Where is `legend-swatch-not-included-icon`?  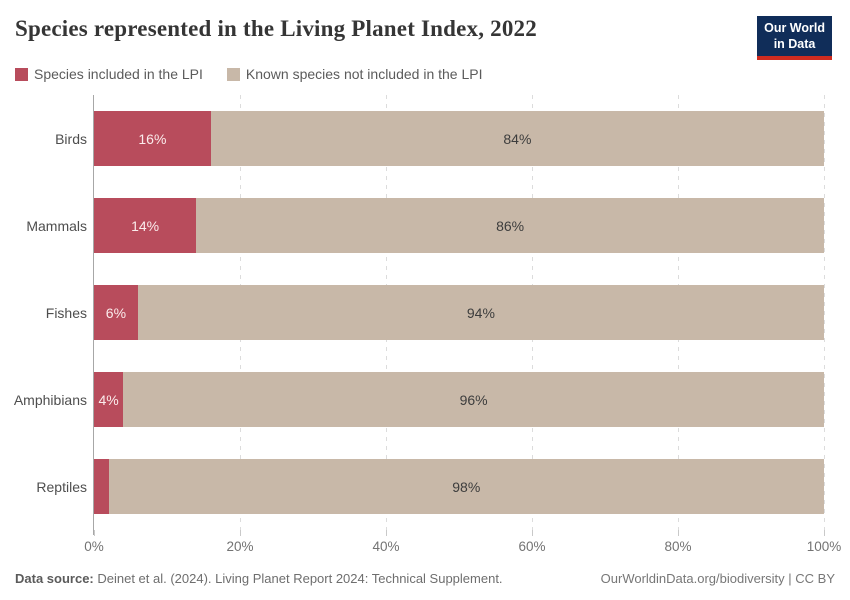
legend-swatch-not-included-icon is located at coordinates (233, 74).